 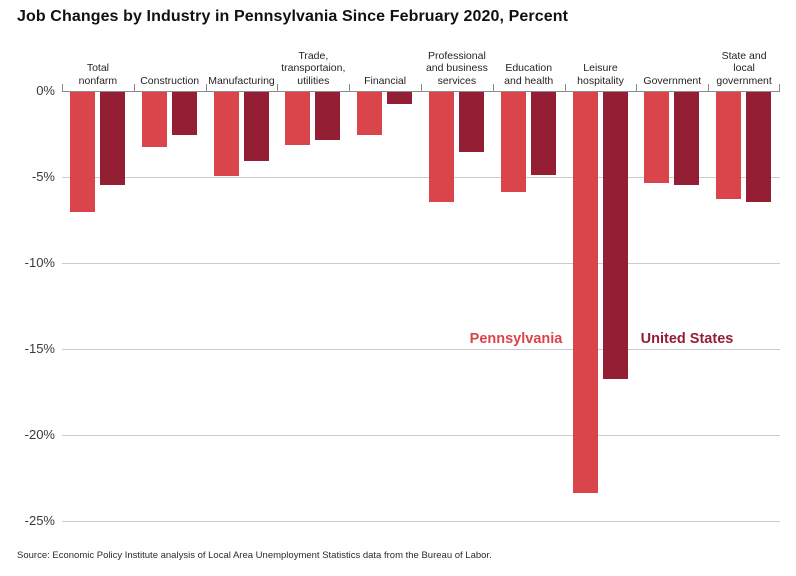 I want to click on y-axis-tick-label: -10%, so click(x=39, y=262).